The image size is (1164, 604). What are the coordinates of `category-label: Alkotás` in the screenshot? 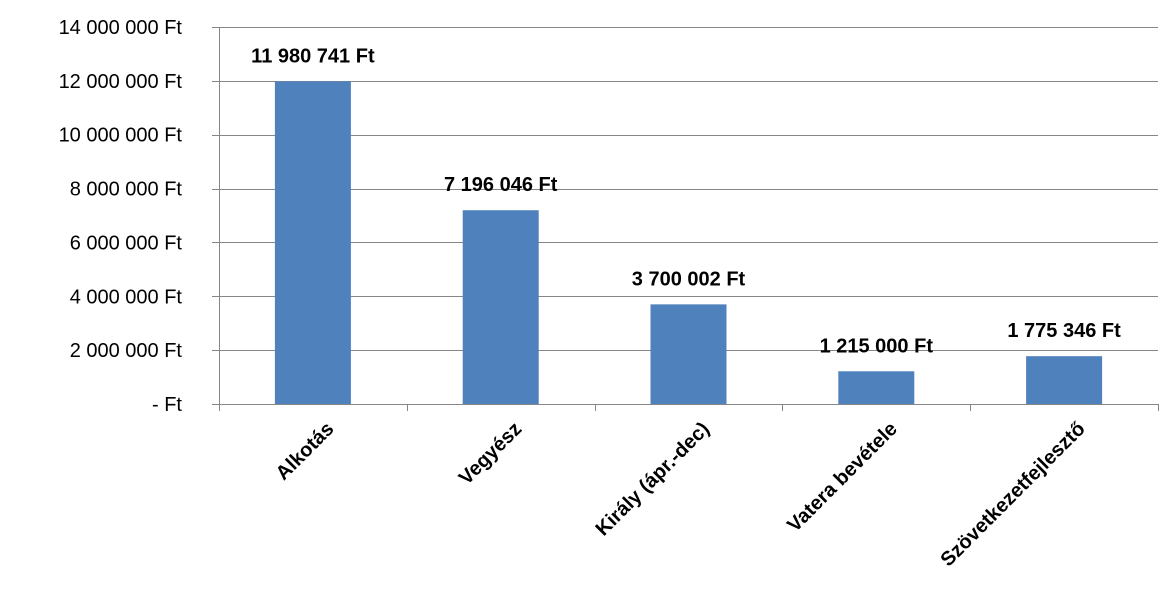 It's located at (305, 451).